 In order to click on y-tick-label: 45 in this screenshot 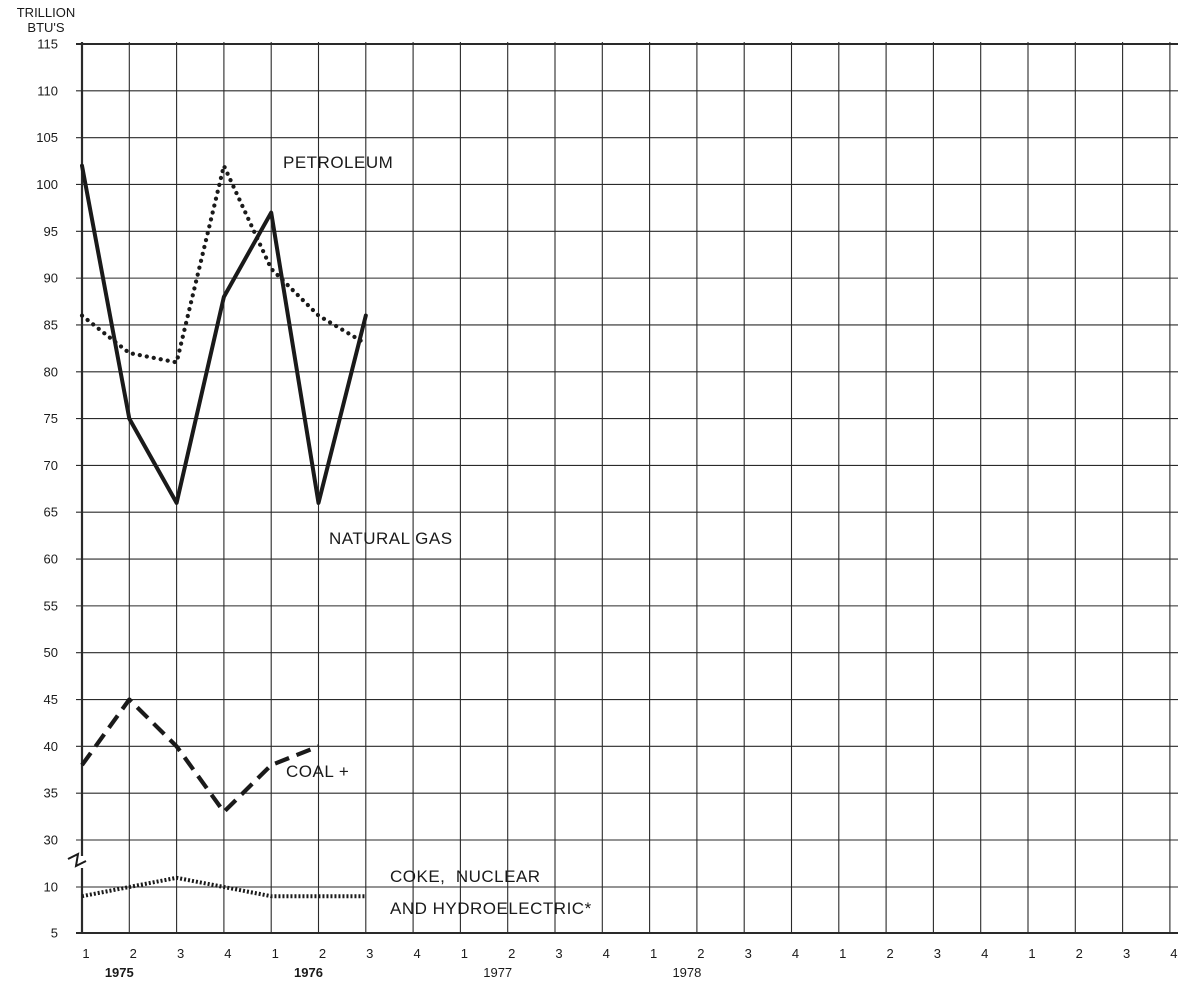, I will do `click(51, 699)`.